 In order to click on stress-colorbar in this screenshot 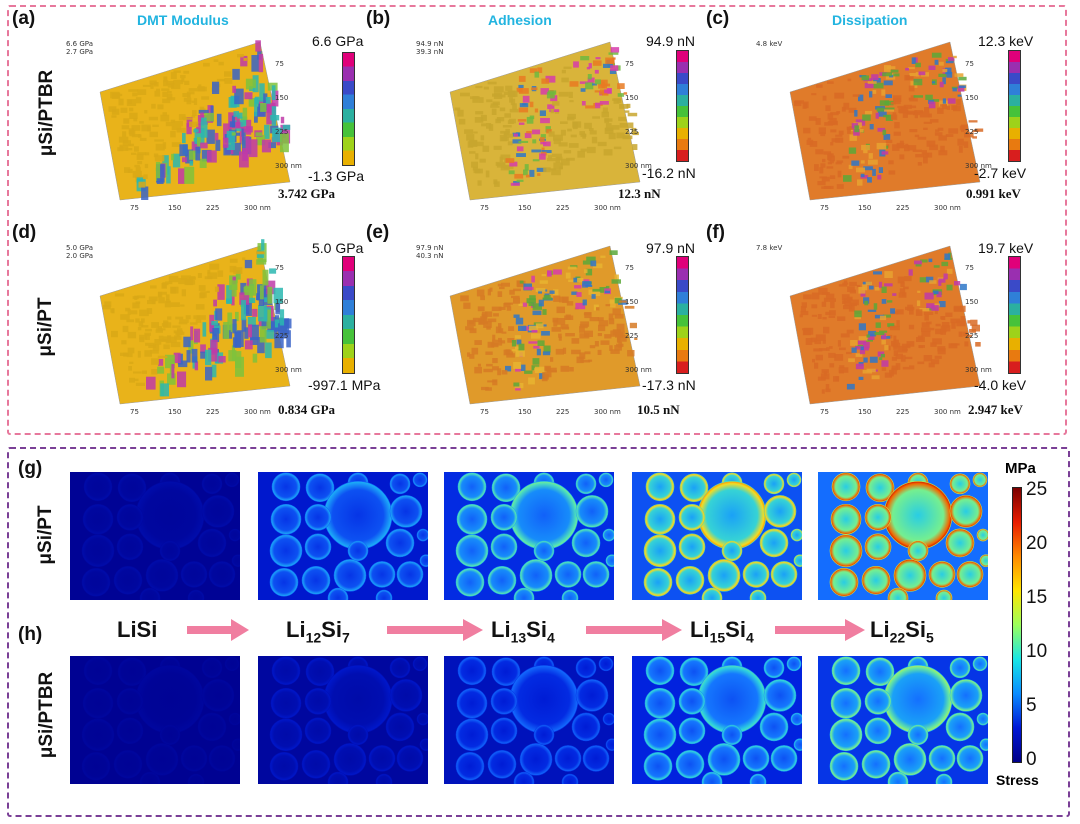, I will do `click(1017, 625)`.